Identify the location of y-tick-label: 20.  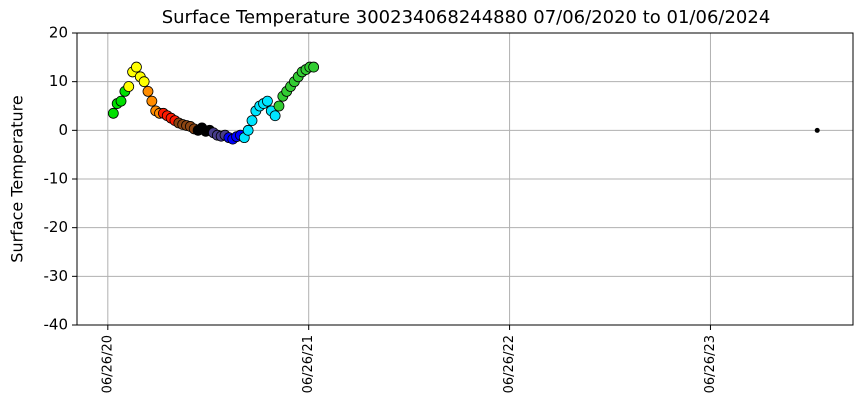
(58, 33).